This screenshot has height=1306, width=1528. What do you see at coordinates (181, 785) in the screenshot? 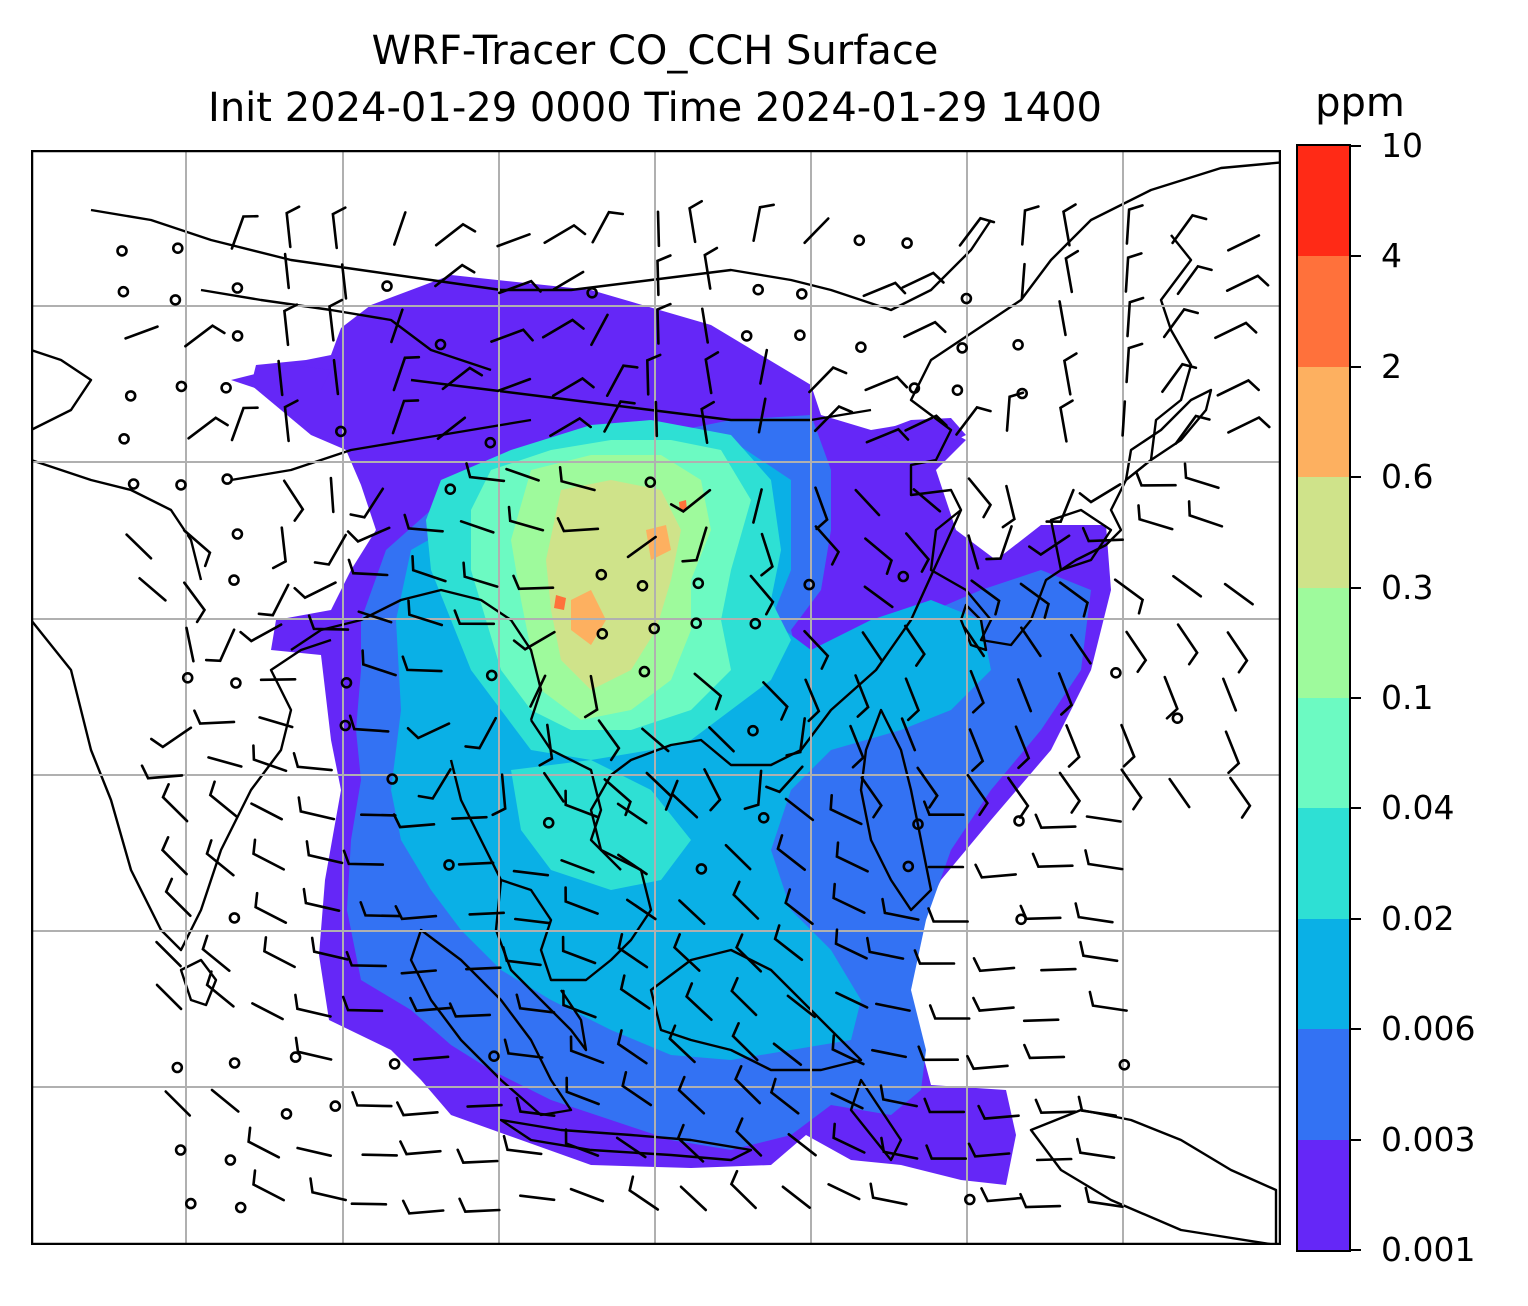
I see `coast-india` at bounding box center [181, 785].